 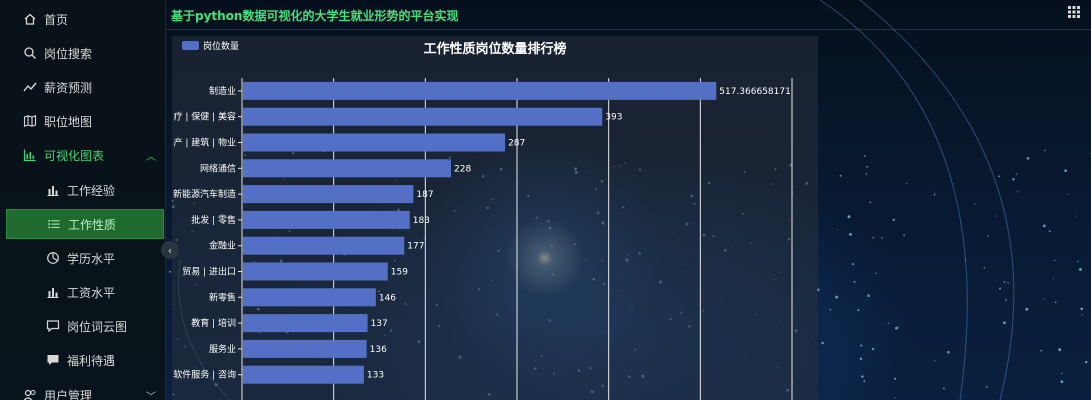 I want to click on grid-icon, so click(x=1074, y=12).